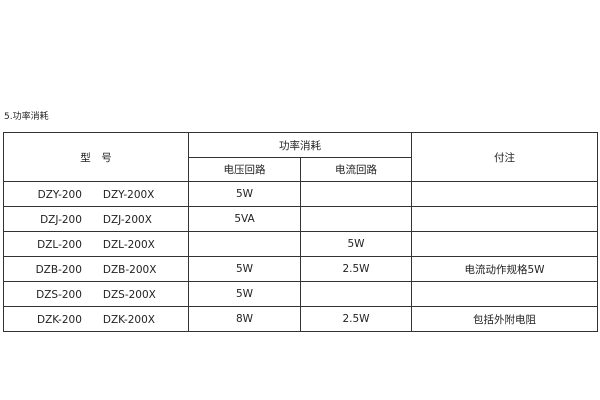 This screenshot has width=600, height=400. I want to click on header-model: 型 号, so click(96, 157).